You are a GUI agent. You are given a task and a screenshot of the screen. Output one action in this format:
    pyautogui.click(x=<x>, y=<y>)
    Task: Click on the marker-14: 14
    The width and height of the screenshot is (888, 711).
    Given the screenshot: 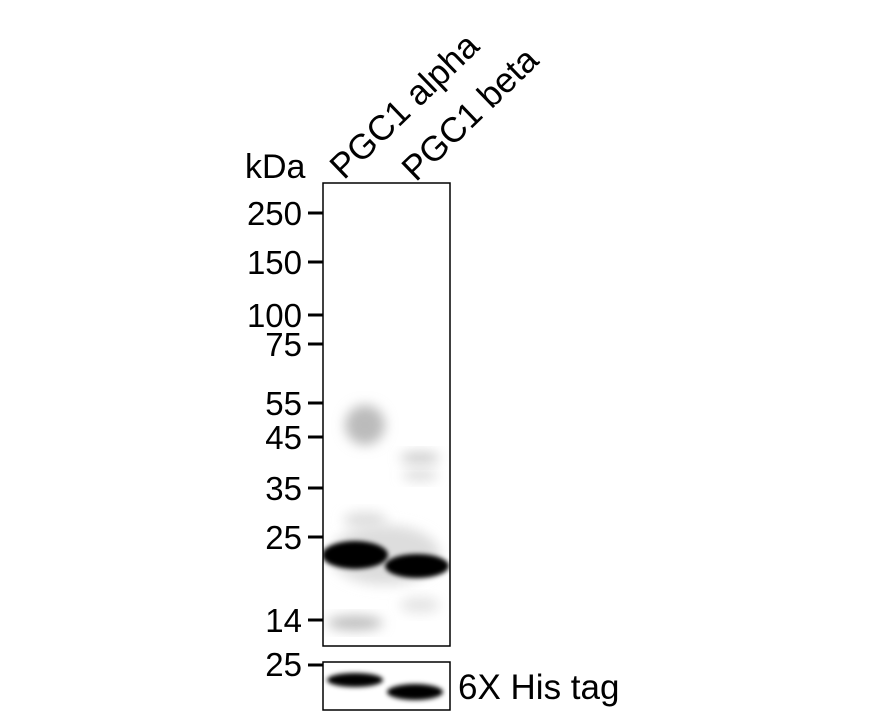 What is the action you would take?
    pyautogui.click(x=283, y=620)
    